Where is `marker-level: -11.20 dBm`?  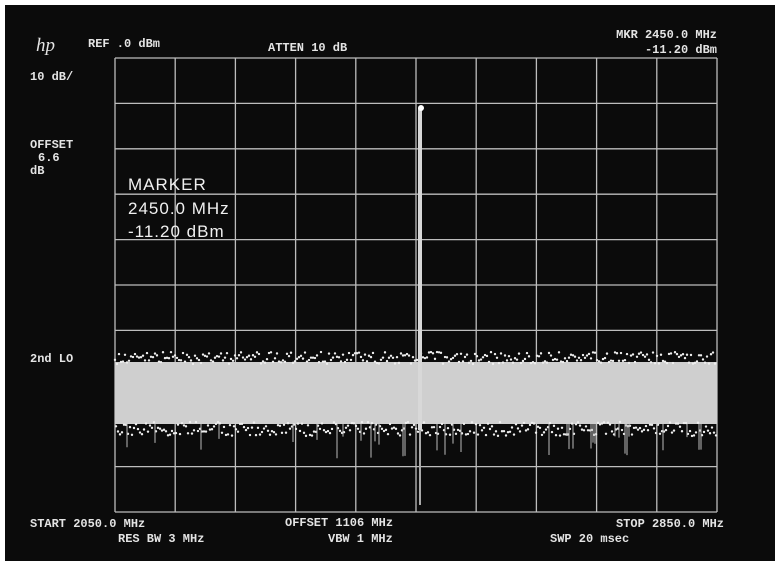
marker-level: -11.20 dBm is located at coordinates (681, 50).